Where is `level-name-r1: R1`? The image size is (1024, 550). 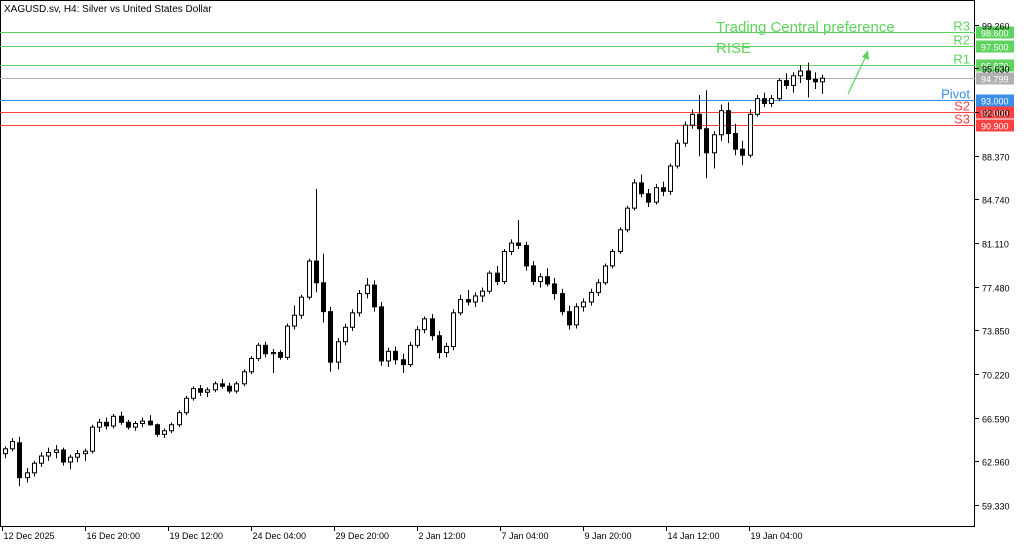 level-name-r1: R1 is located at coordinates (961, 59).